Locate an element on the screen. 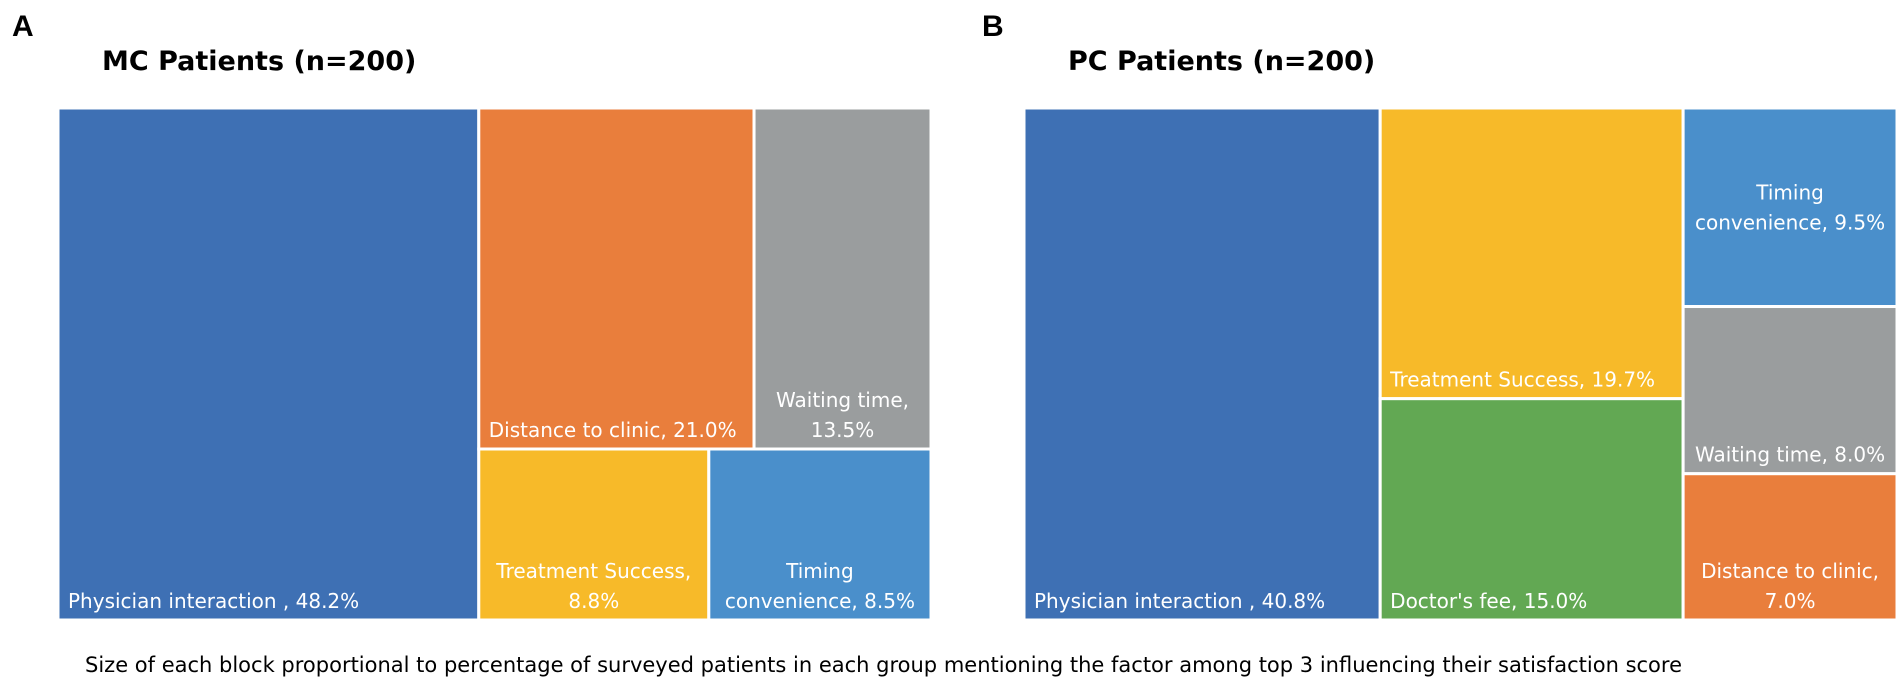  tile-doctor-s-fee: Doctor's fee, 15.0% is located at coordinates (1531, 509).